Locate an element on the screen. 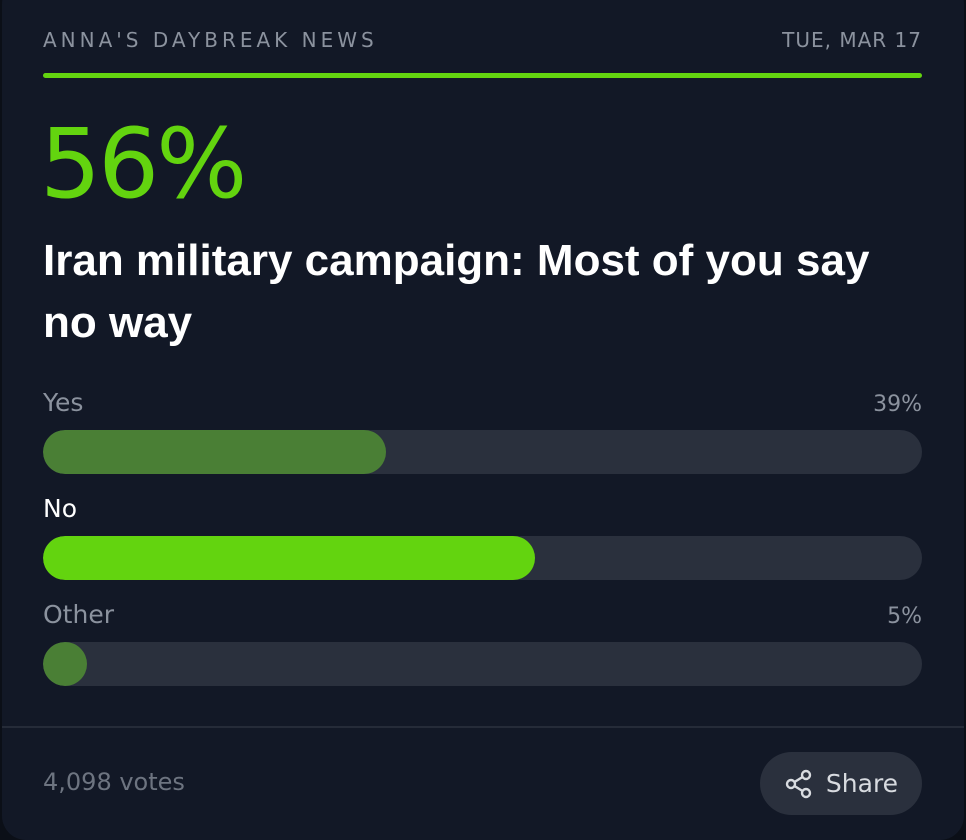  option-row: Other 5% is located at coordinates (482, 653).